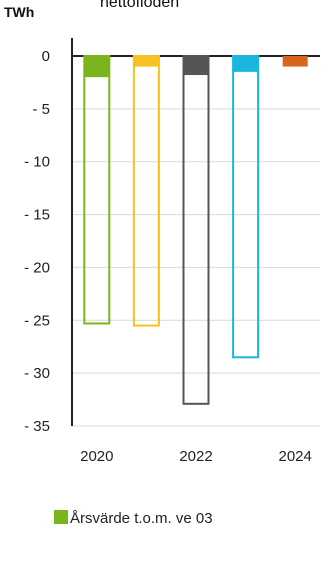  Describe the element at coordinates (37, 215) in the screenshot. I see `y-tick-label: - 15` at that location.